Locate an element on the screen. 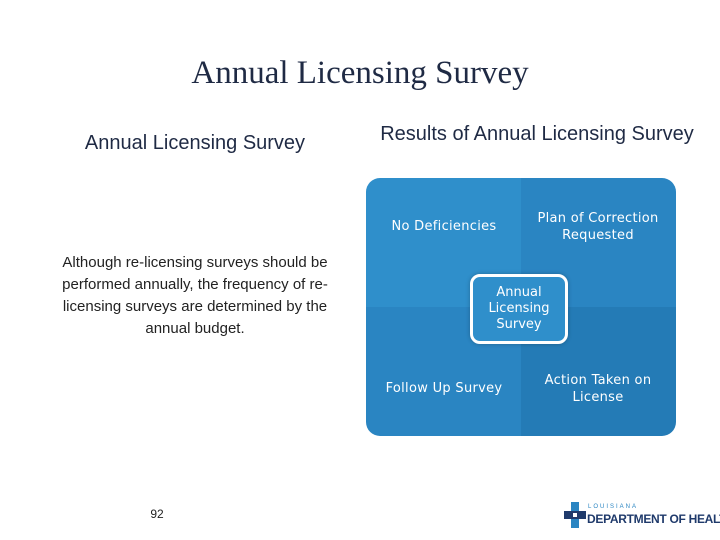 Image resolution: width=720 pixels, height=540 pixels. quadrant-label-follow-up-survey: Follow Up Survey is located at coordinates (444, 388).